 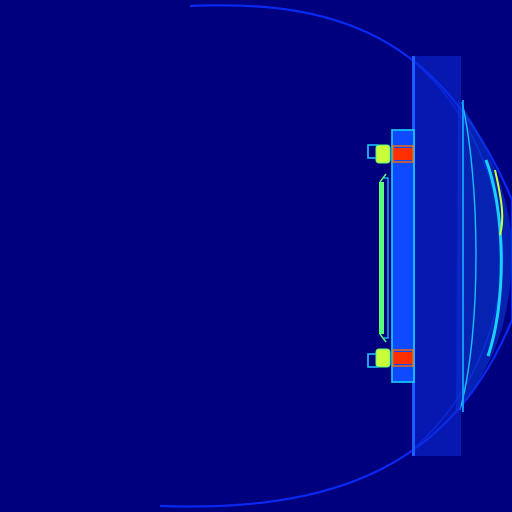 I want to click on right-edge-yellow-glint, so click(x=499, y=202).